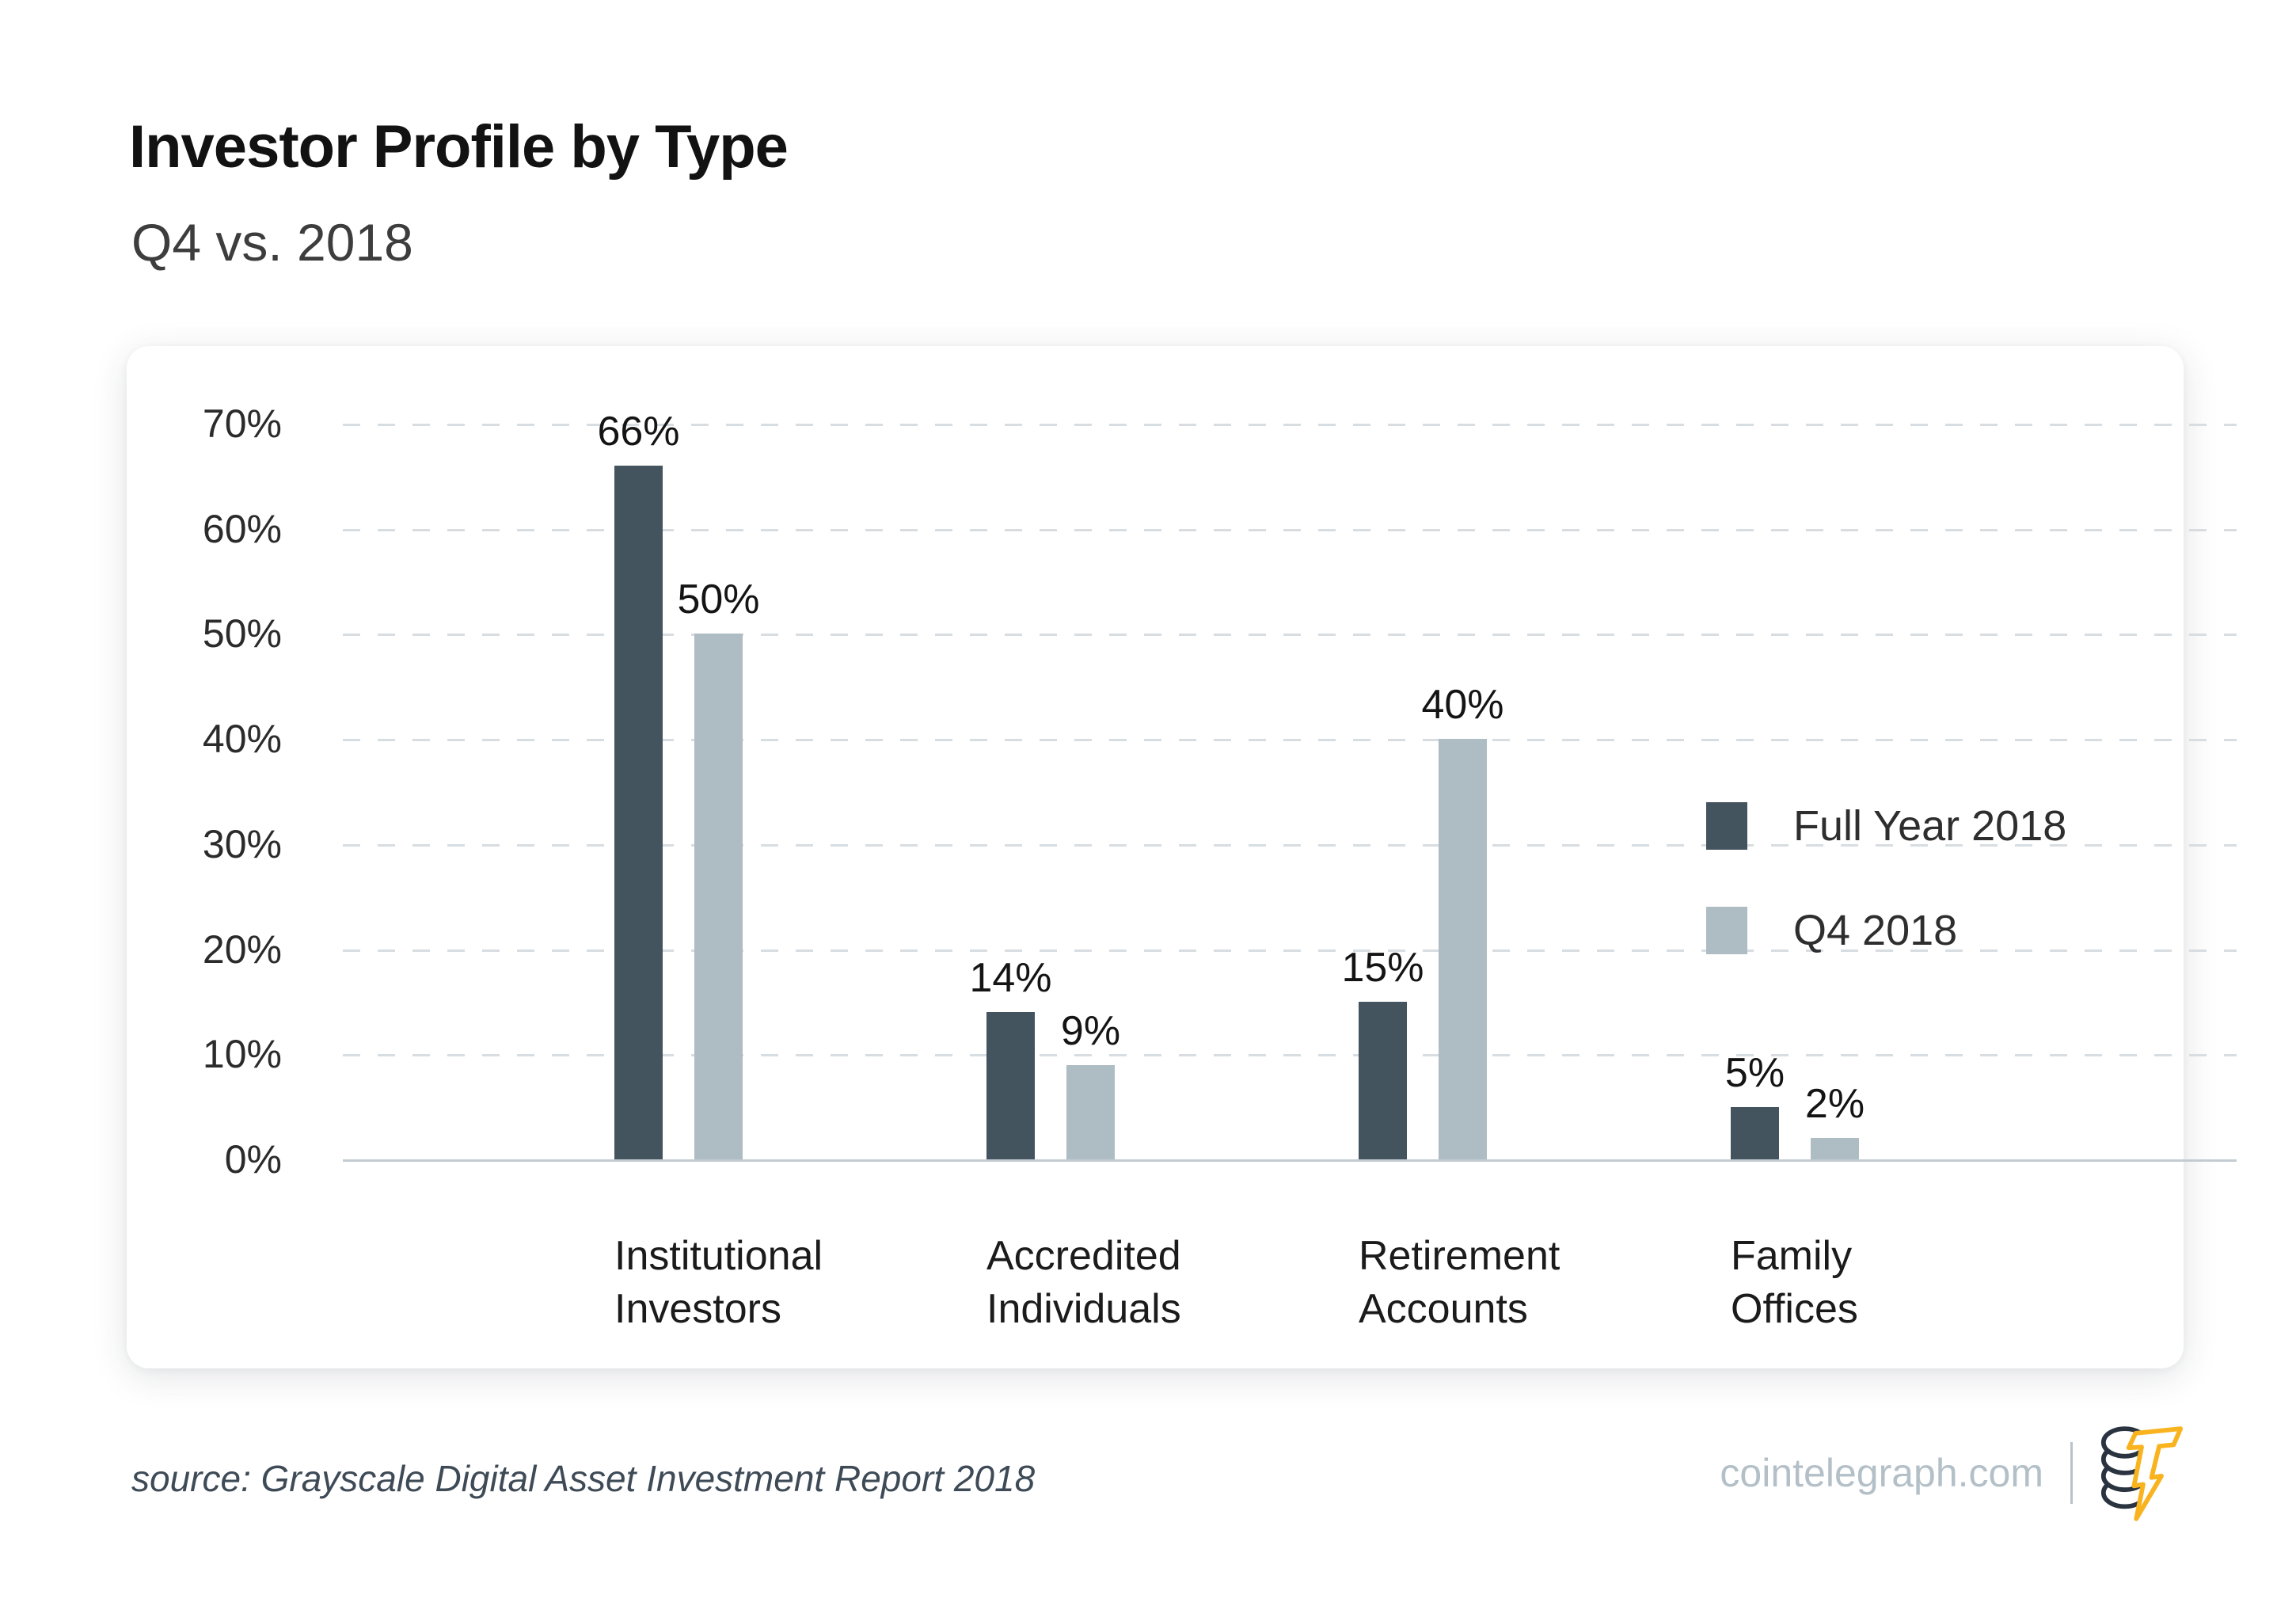  I want to click on x-axis-category-line: Family, so click(1792, 1256).